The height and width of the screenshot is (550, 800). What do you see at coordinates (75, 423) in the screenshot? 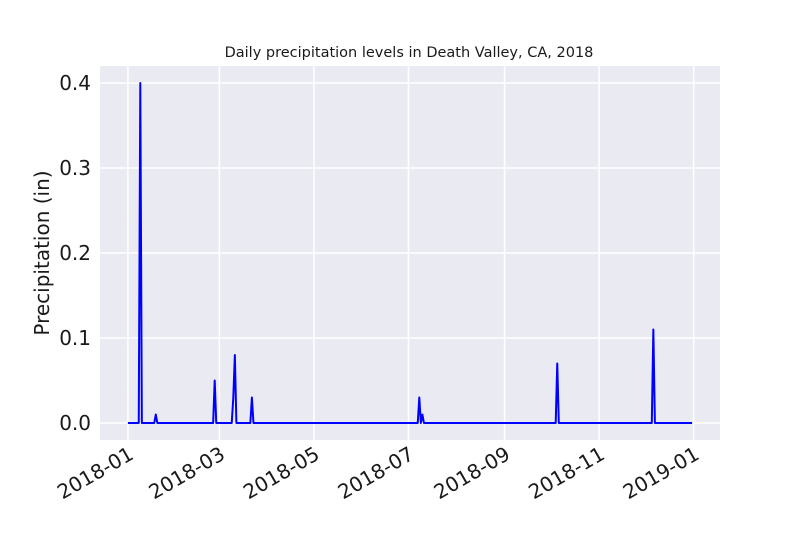
I see `y-tick-label: 0.0` at bounding box center [75, 423].